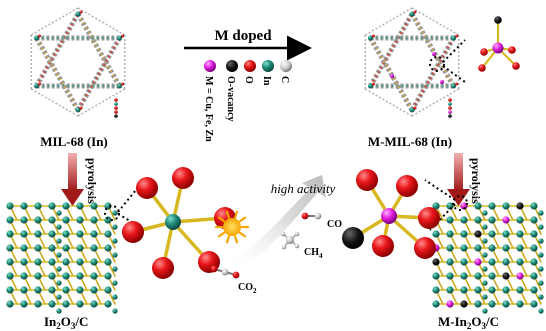  Describe the element at coordinates (179, 223) in the screenshot. I see `in-o-octahedron` at that location.